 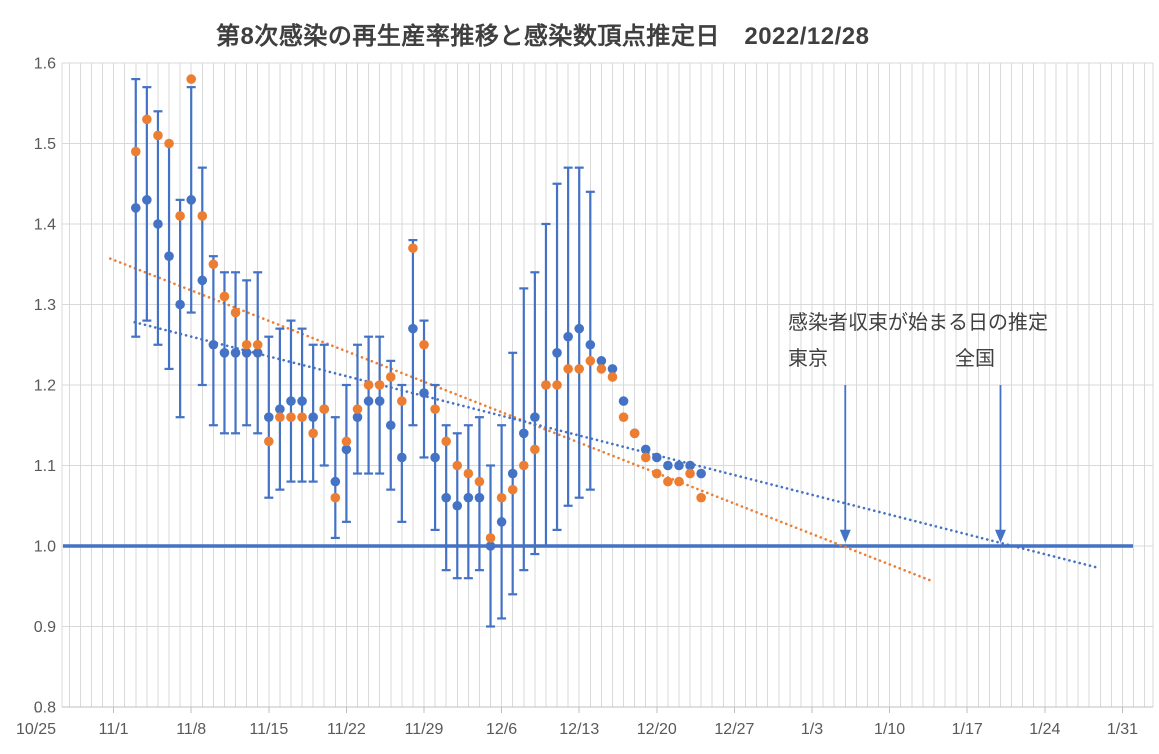 I want to click on arrow-national, so click(x=1000, y=464).